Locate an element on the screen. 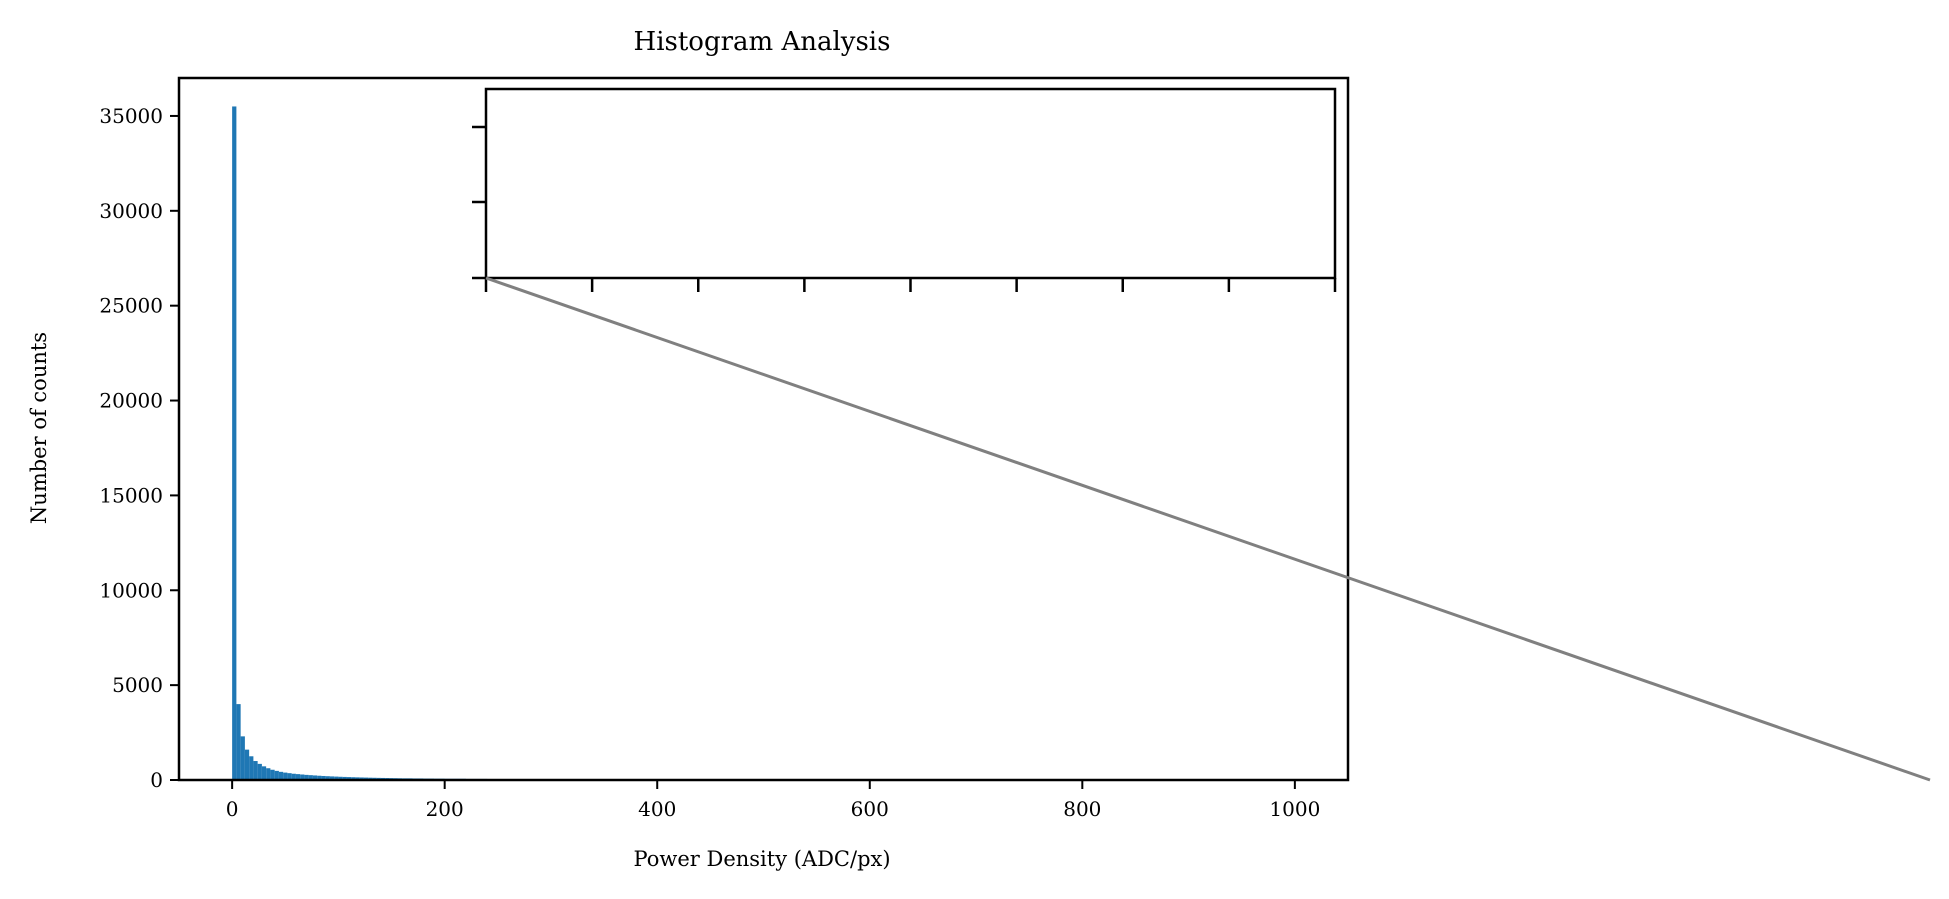 The width and height of the screenshot is (1949, 899). y-tick-label: 5000 is located at coordinates (137, 685).